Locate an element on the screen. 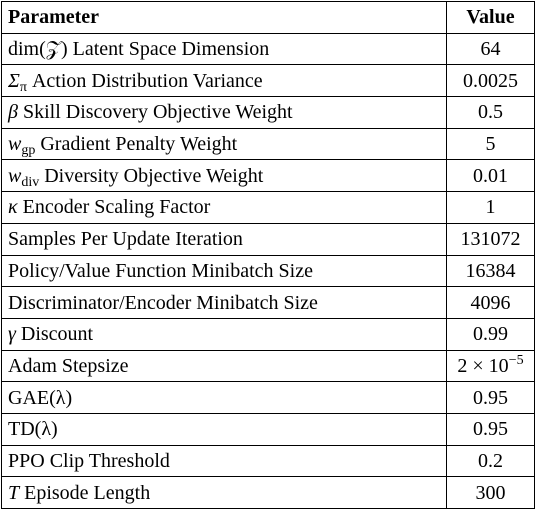 This screenshot has width=536, height=509. value-cell: 0.0025 is located at coordinates (490, 81).